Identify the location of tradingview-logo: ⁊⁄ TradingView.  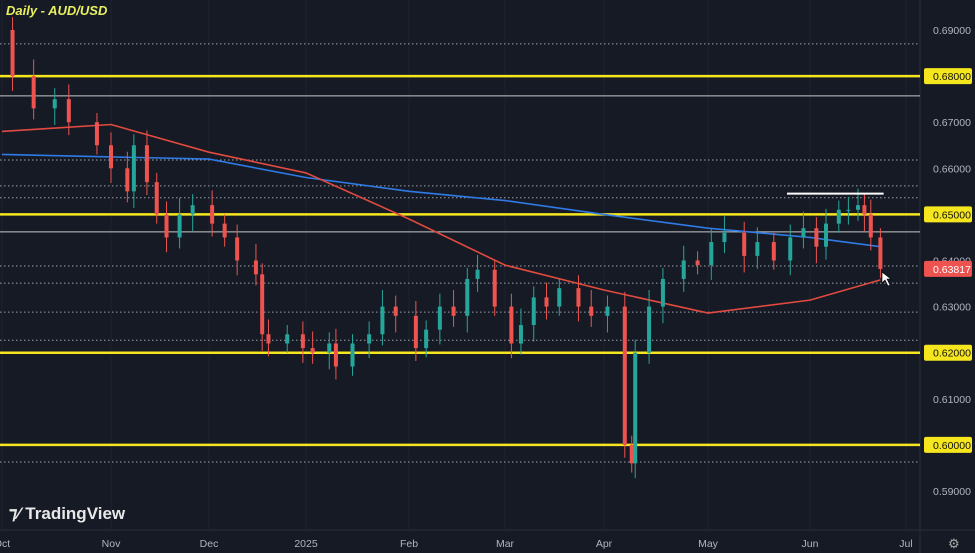
(67, 514).